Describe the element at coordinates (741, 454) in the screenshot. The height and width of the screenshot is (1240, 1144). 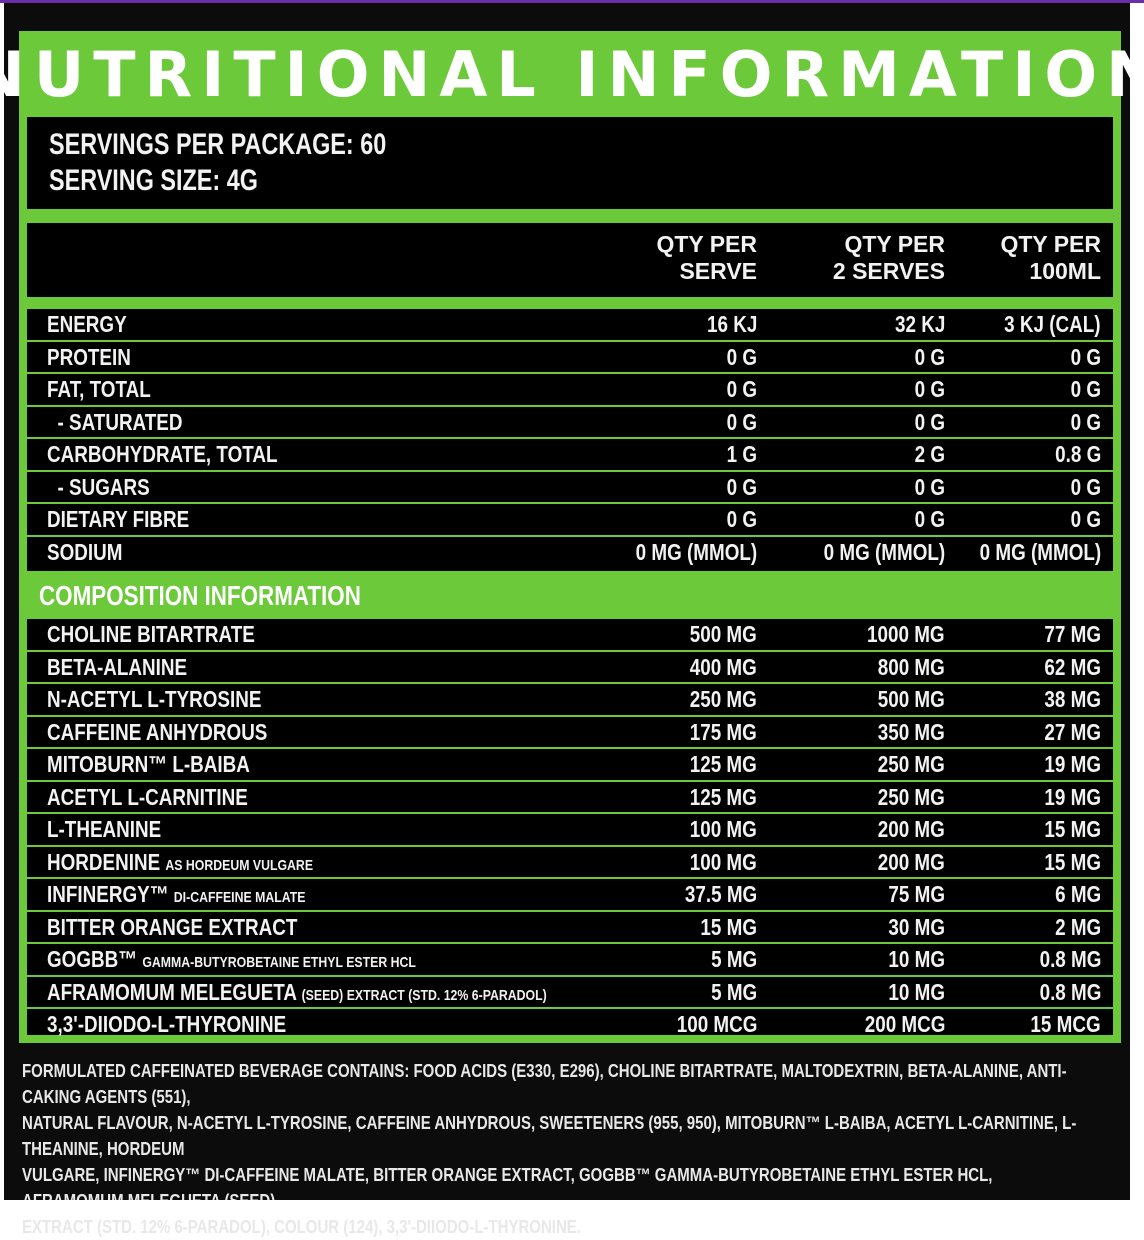
I see `value-per-serve: 1 G` at that location.